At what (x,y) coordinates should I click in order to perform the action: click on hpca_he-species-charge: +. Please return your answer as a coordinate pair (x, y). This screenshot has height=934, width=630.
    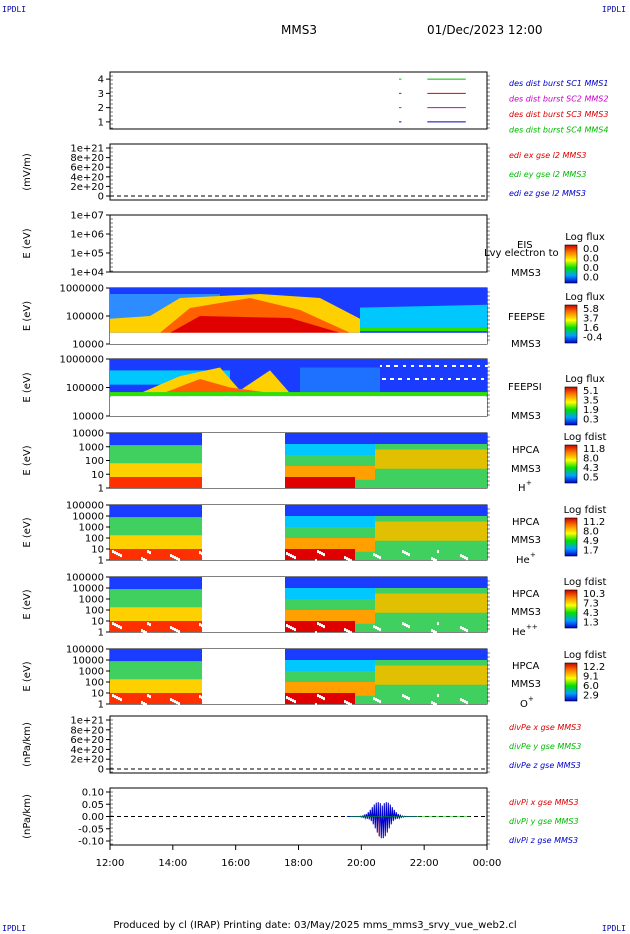
    Looking at the image, I should click on (533, 555).